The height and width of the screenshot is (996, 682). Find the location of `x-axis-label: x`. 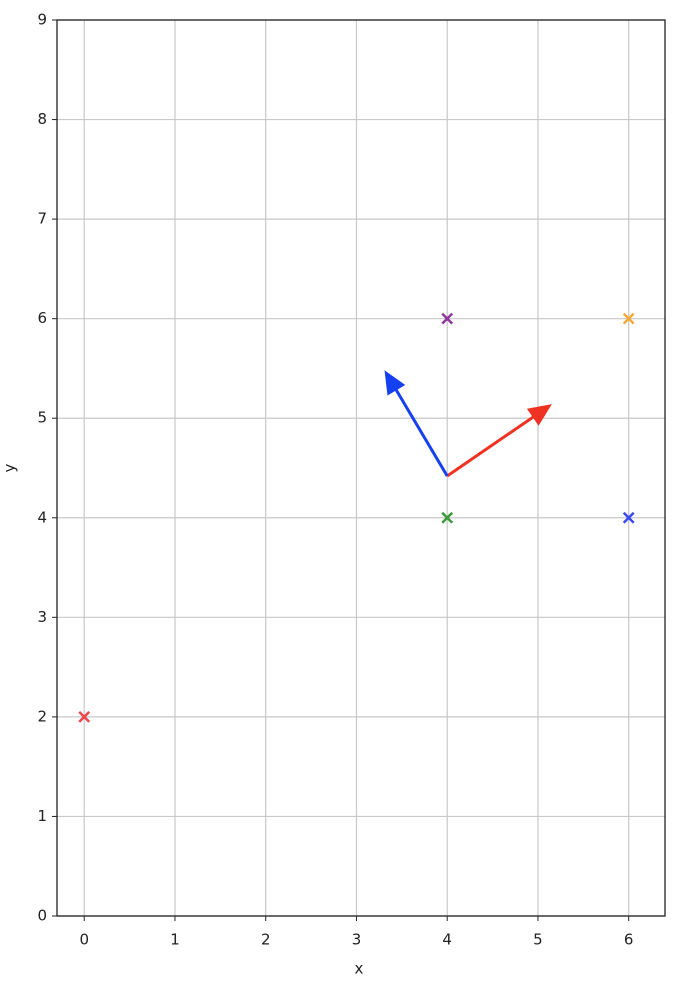

x-axis-label: x is located at coordinates (359, 969).